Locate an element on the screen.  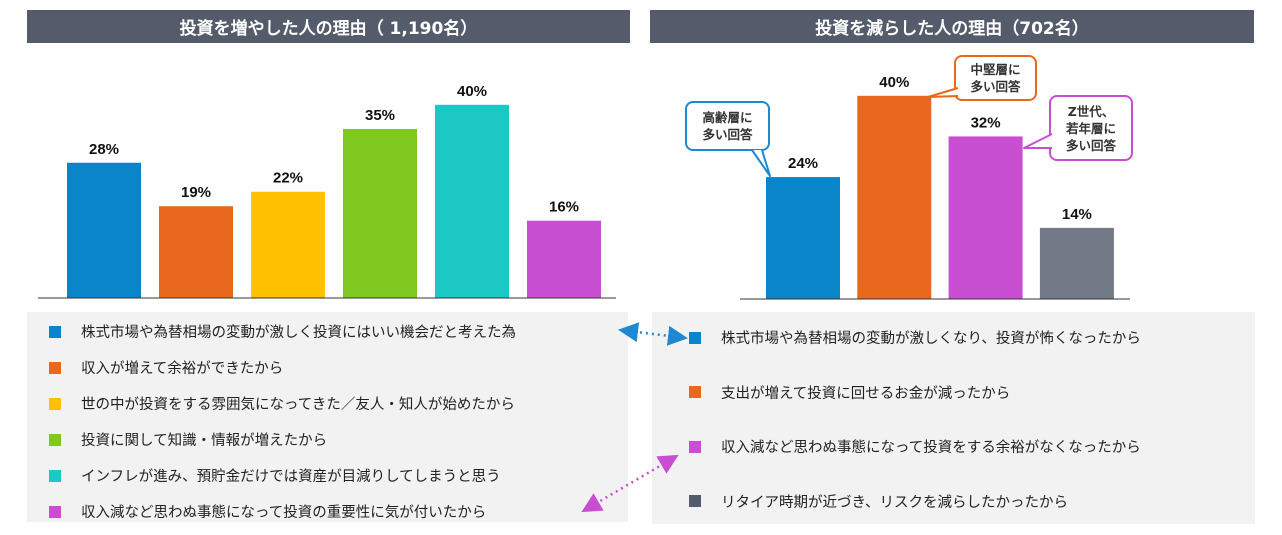
callout-middle-age: 中堅層に 多い回答 is located at coordinates (995, 78).